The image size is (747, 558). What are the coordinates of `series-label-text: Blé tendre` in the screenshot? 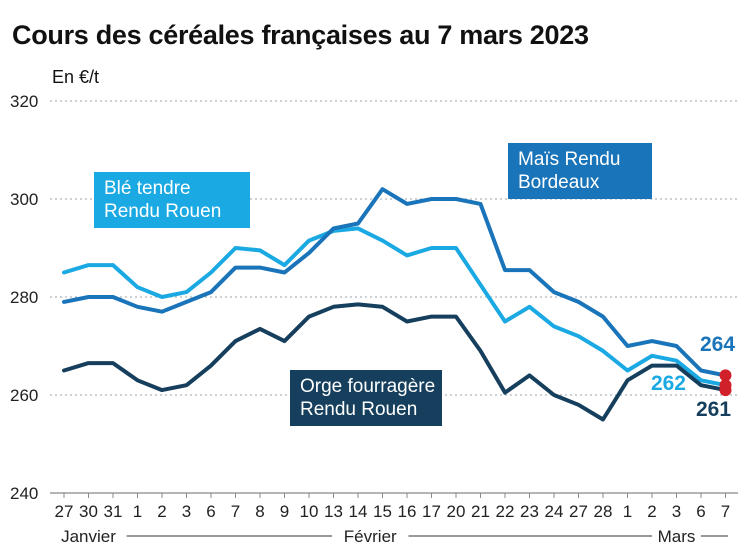 It's located at (147, 188).